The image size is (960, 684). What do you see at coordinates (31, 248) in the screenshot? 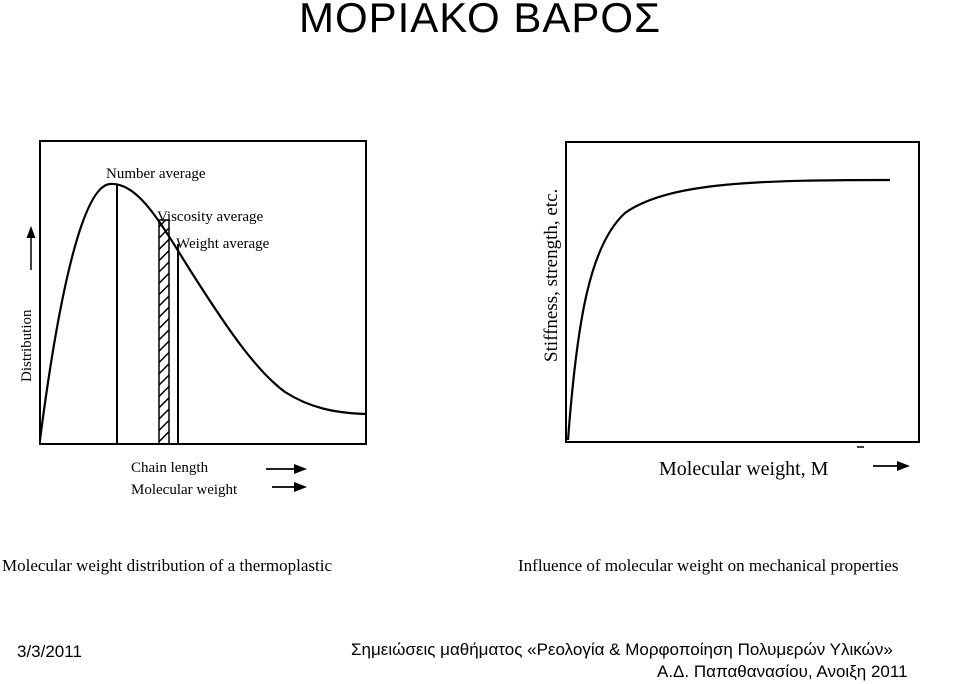
I see `up-arrow-icon` at bounding box center [31, 248].